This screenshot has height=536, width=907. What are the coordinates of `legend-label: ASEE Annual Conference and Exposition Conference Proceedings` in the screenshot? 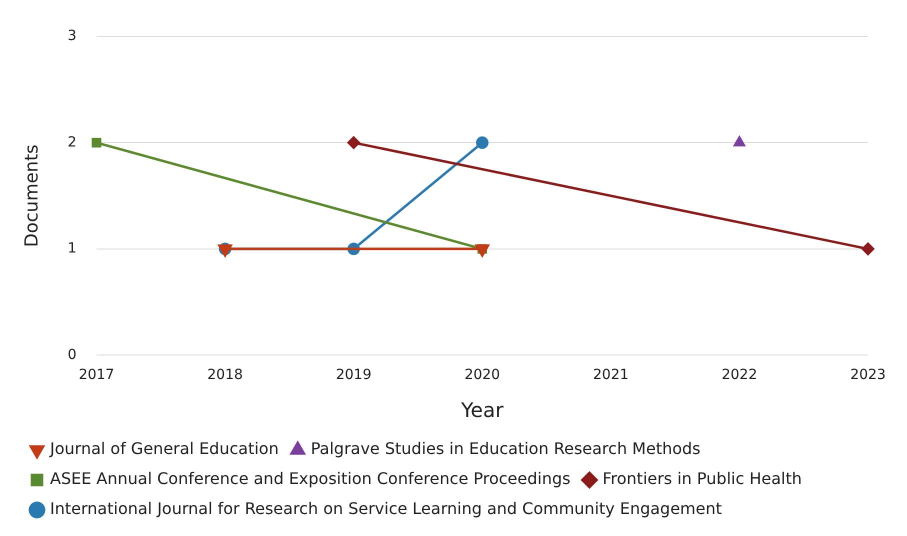 It's located at (310, 478).